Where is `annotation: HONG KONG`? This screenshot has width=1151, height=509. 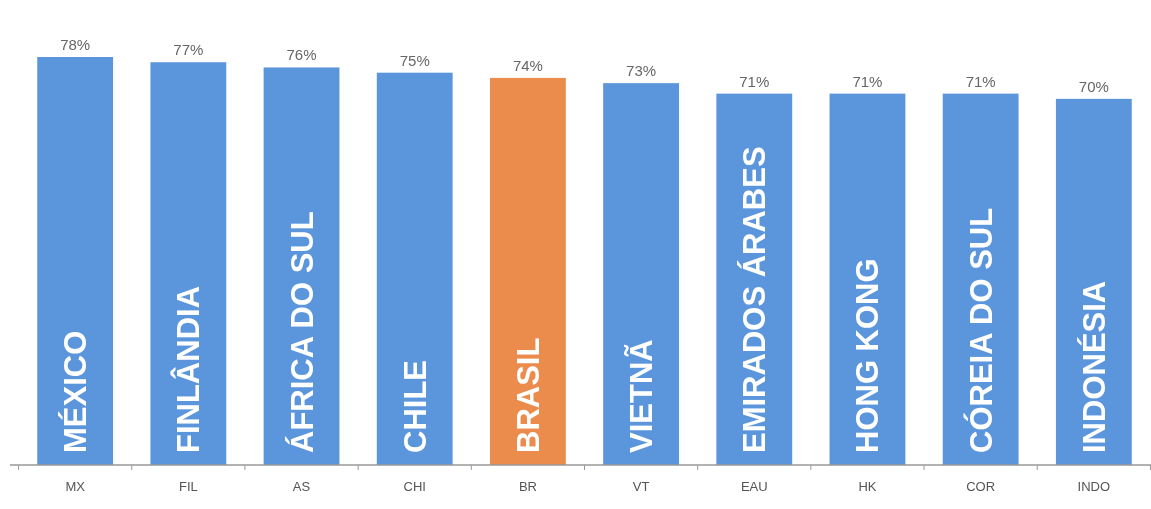 annotation: HONG KONG is located at coordinates (868, 355).